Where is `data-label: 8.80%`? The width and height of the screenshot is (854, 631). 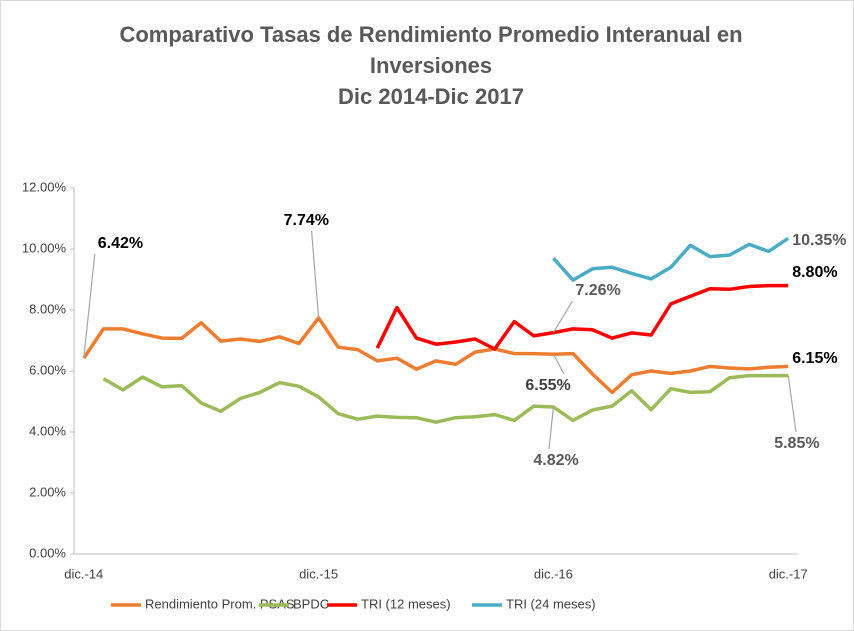 data-label: 8.80% is located at coordinates (814, 272).